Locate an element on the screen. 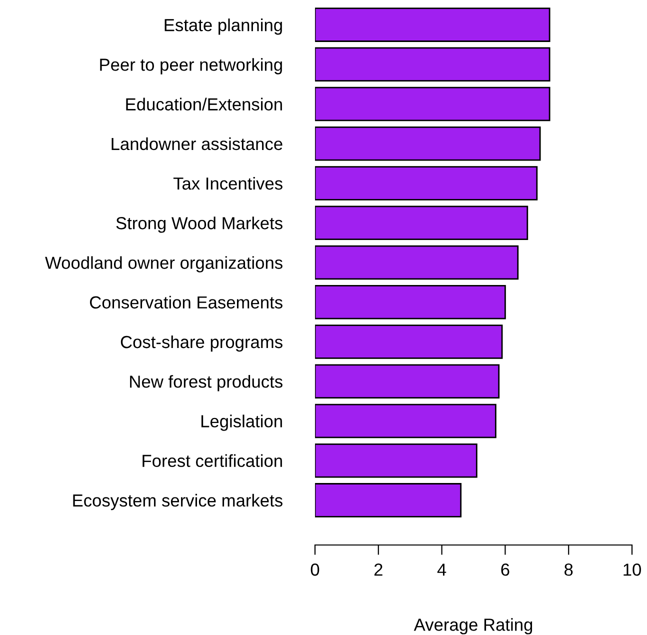  y-tick-label: Strong Wood Markets is located at coordinates (199, 224).